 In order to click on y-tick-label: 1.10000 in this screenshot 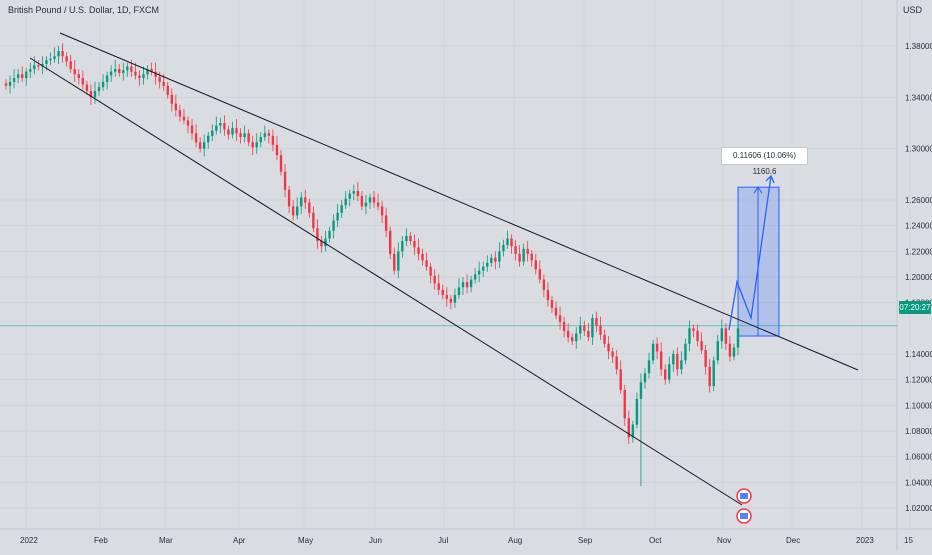, I will do `click(918, 405)`.